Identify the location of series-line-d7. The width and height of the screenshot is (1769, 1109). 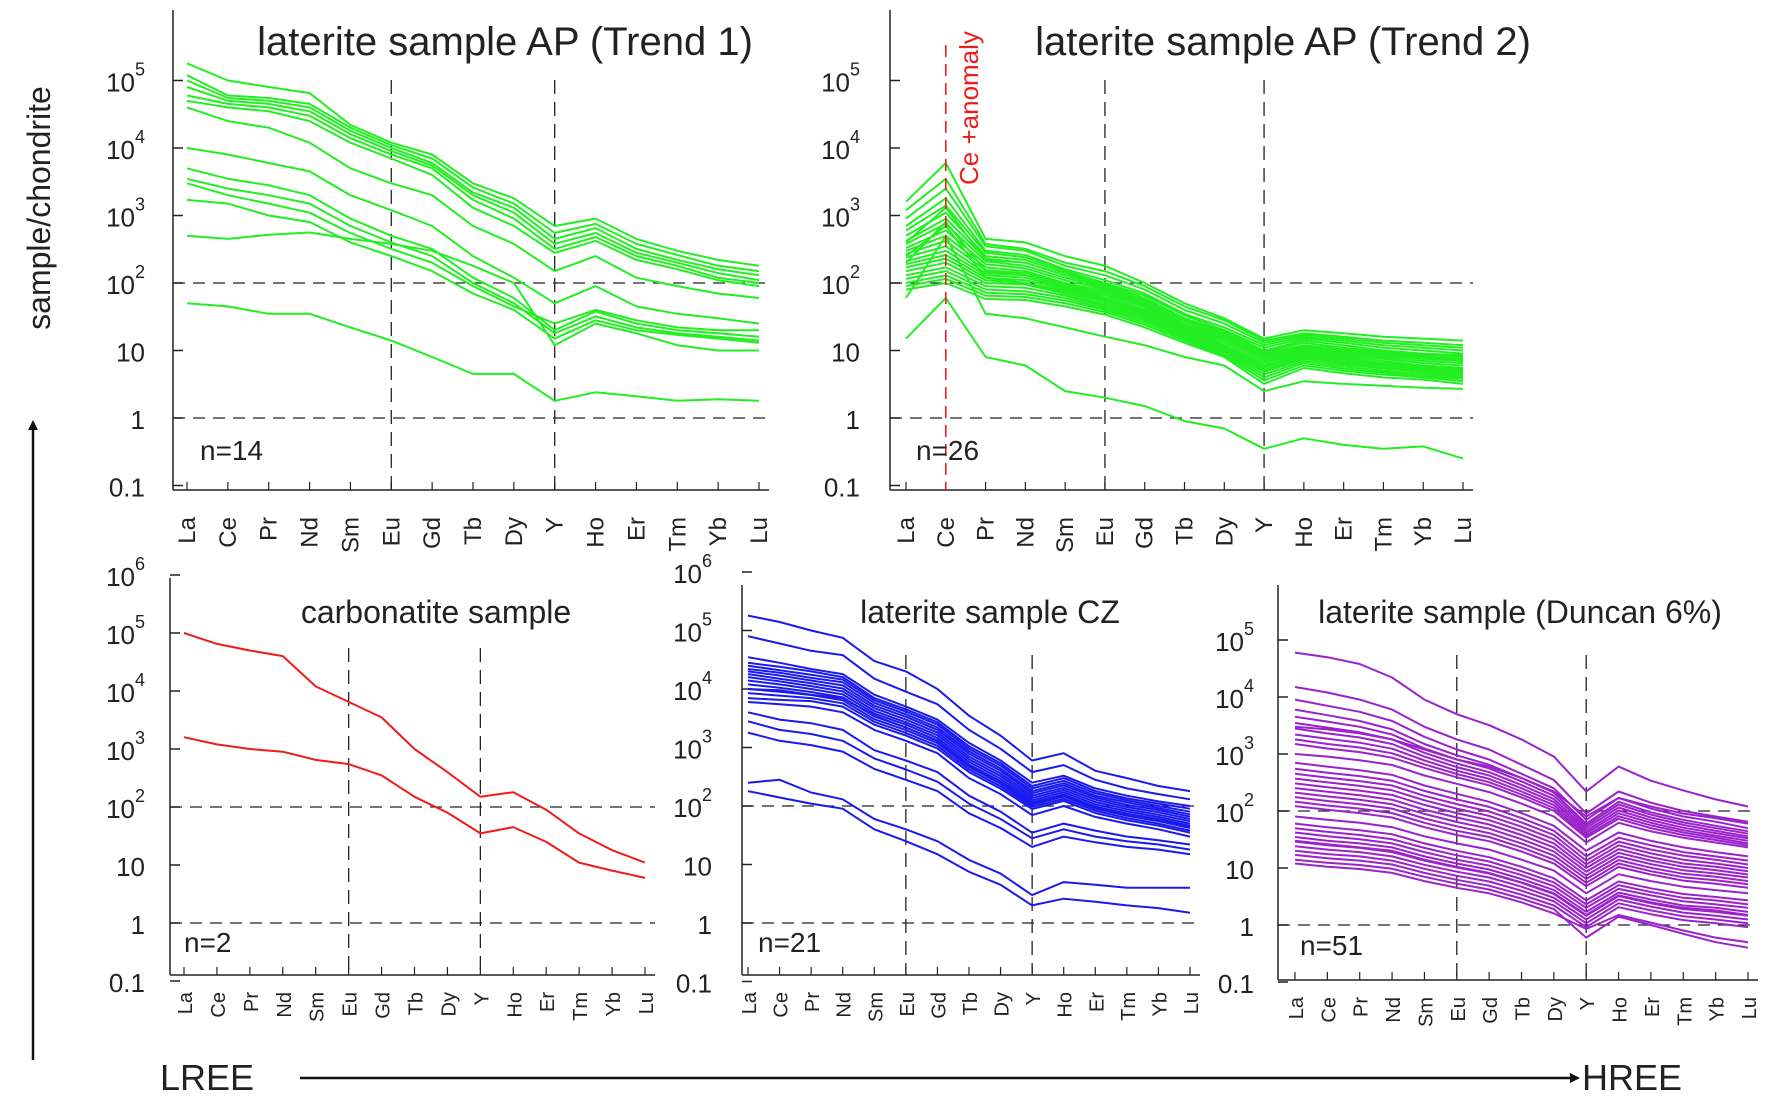
(1521, 783).